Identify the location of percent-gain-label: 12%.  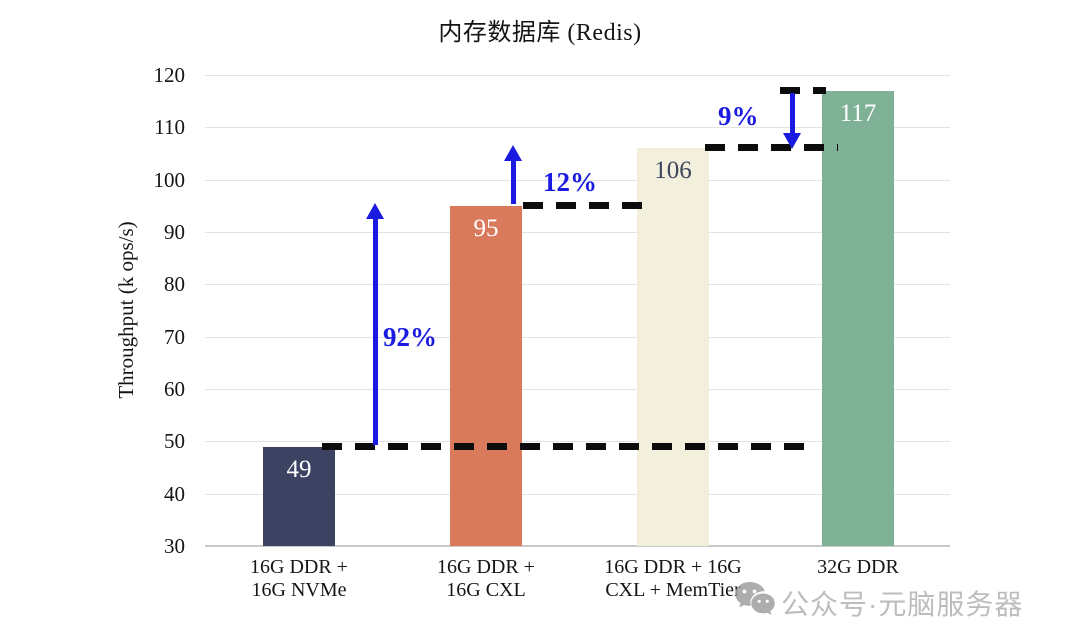
(570, 182).